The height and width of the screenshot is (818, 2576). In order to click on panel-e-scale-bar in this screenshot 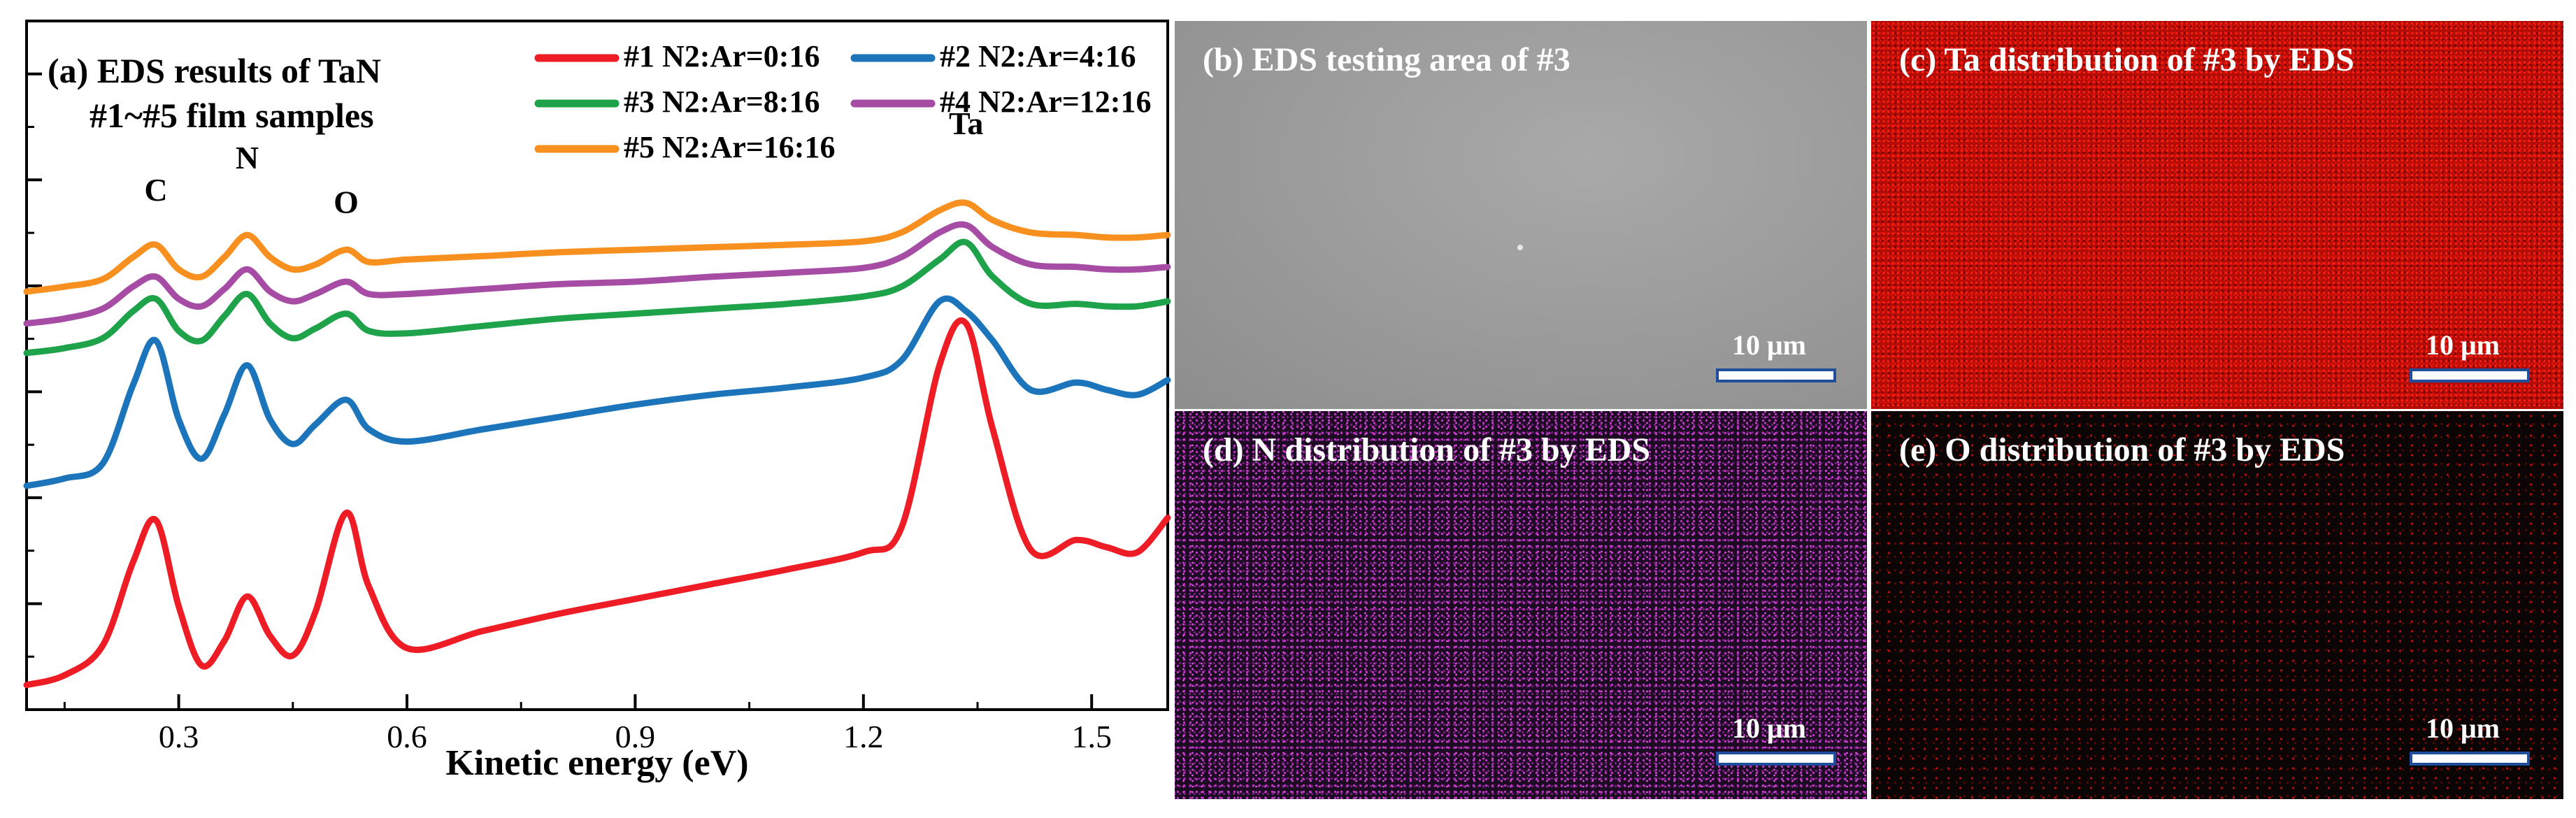, I will do `click(2470, 759)`.